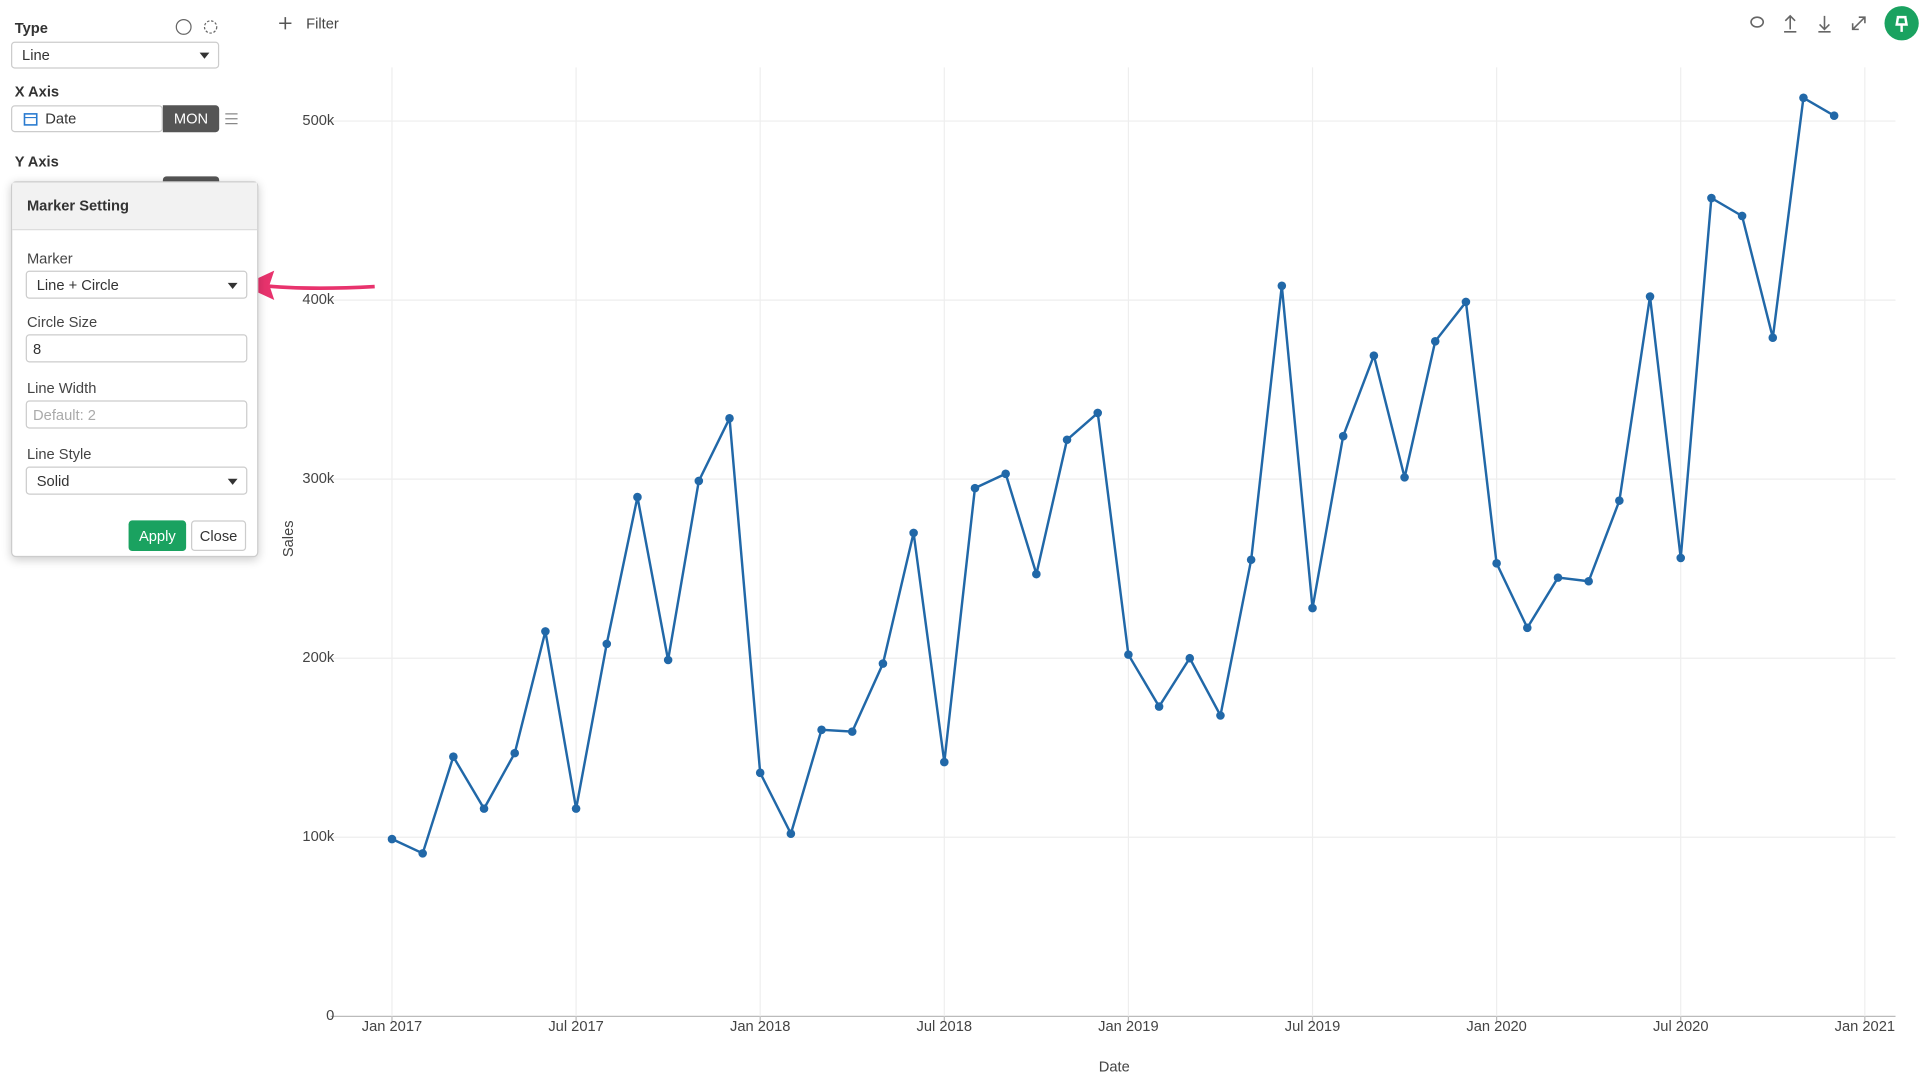 This screenshot has width=1920, height=1086. I want to click on circle-size-label: Circle Size, so click(62, 322).